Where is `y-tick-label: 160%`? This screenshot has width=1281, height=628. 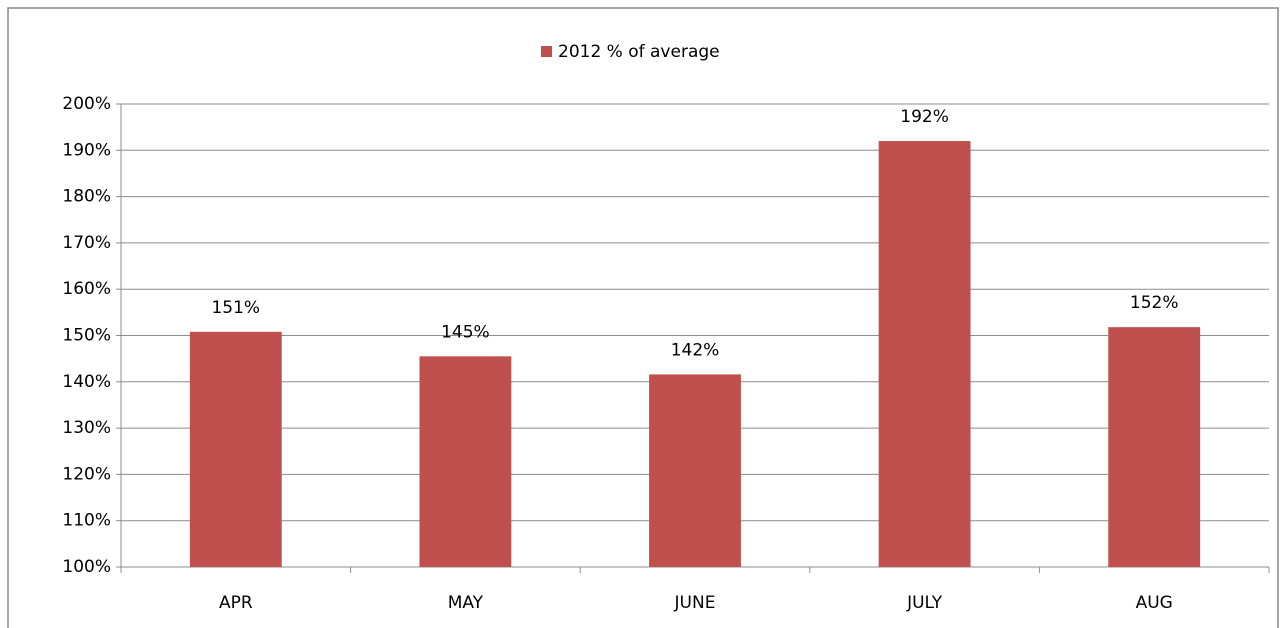 y-tick-label: 160% is located at coordinates (86, 289).